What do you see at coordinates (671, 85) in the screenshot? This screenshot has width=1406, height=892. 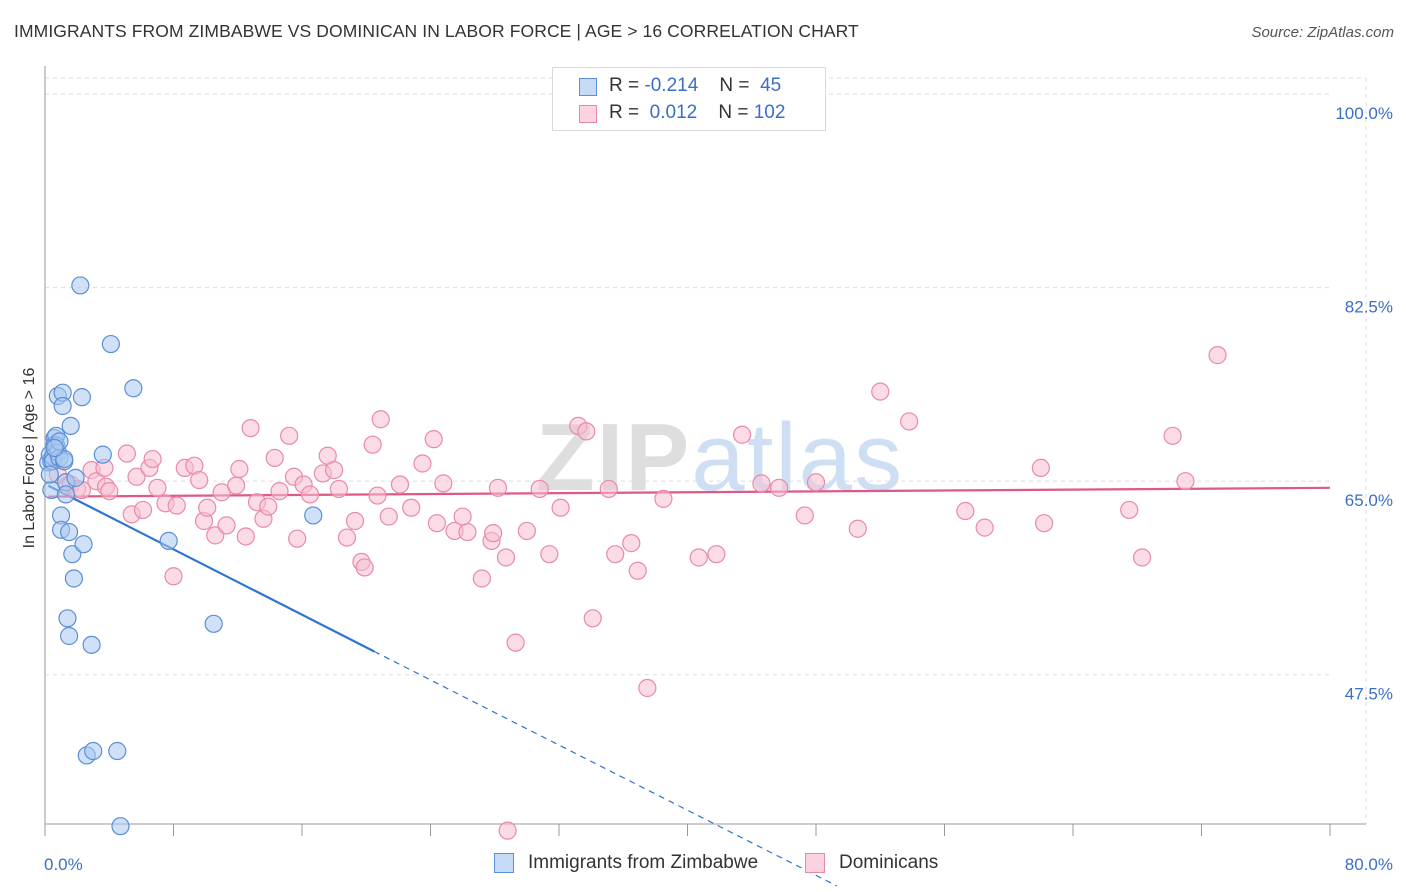 I see `legend-r-value-zimbabwe: -0.214` at bounding box center [671, 85].